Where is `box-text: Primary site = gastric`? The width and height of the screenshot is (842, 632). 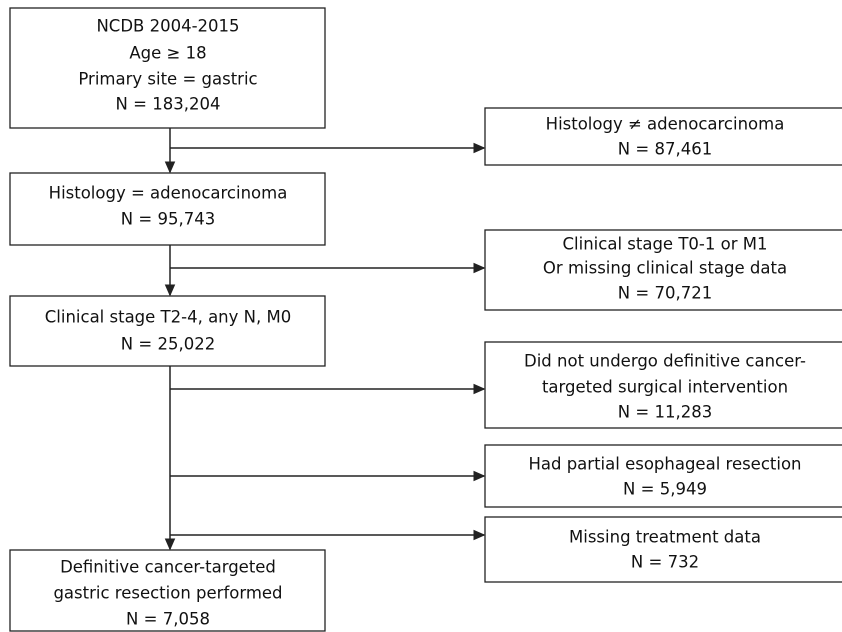
box-text: Primary site = gastric is located at coordinates (167, 79).